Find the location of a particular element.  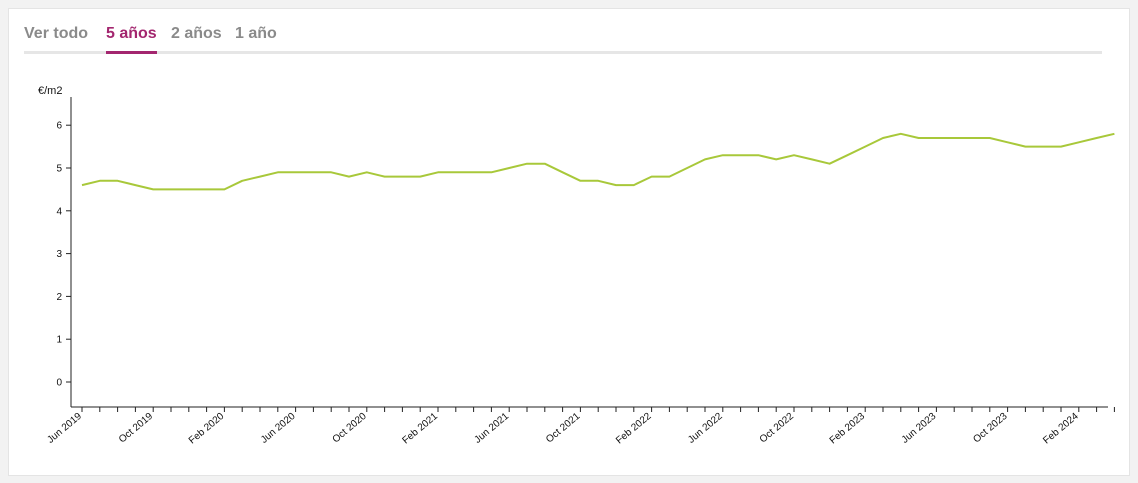

period-tabs: Ver todo 5 años 2 años 1 año is located at coordinates (563, 38).